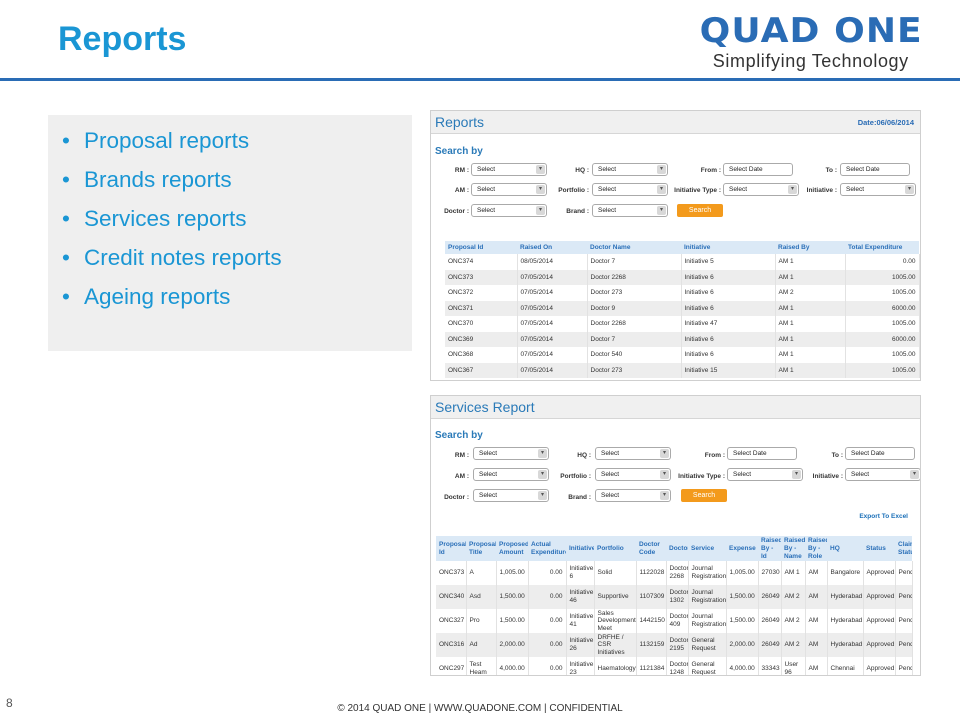 This screenshot has width=960, height=720. What do you see at coordinates (827, 476) in the screenshot?
I see `initiative-label: Initiative :` at bounding box center [827, 476].